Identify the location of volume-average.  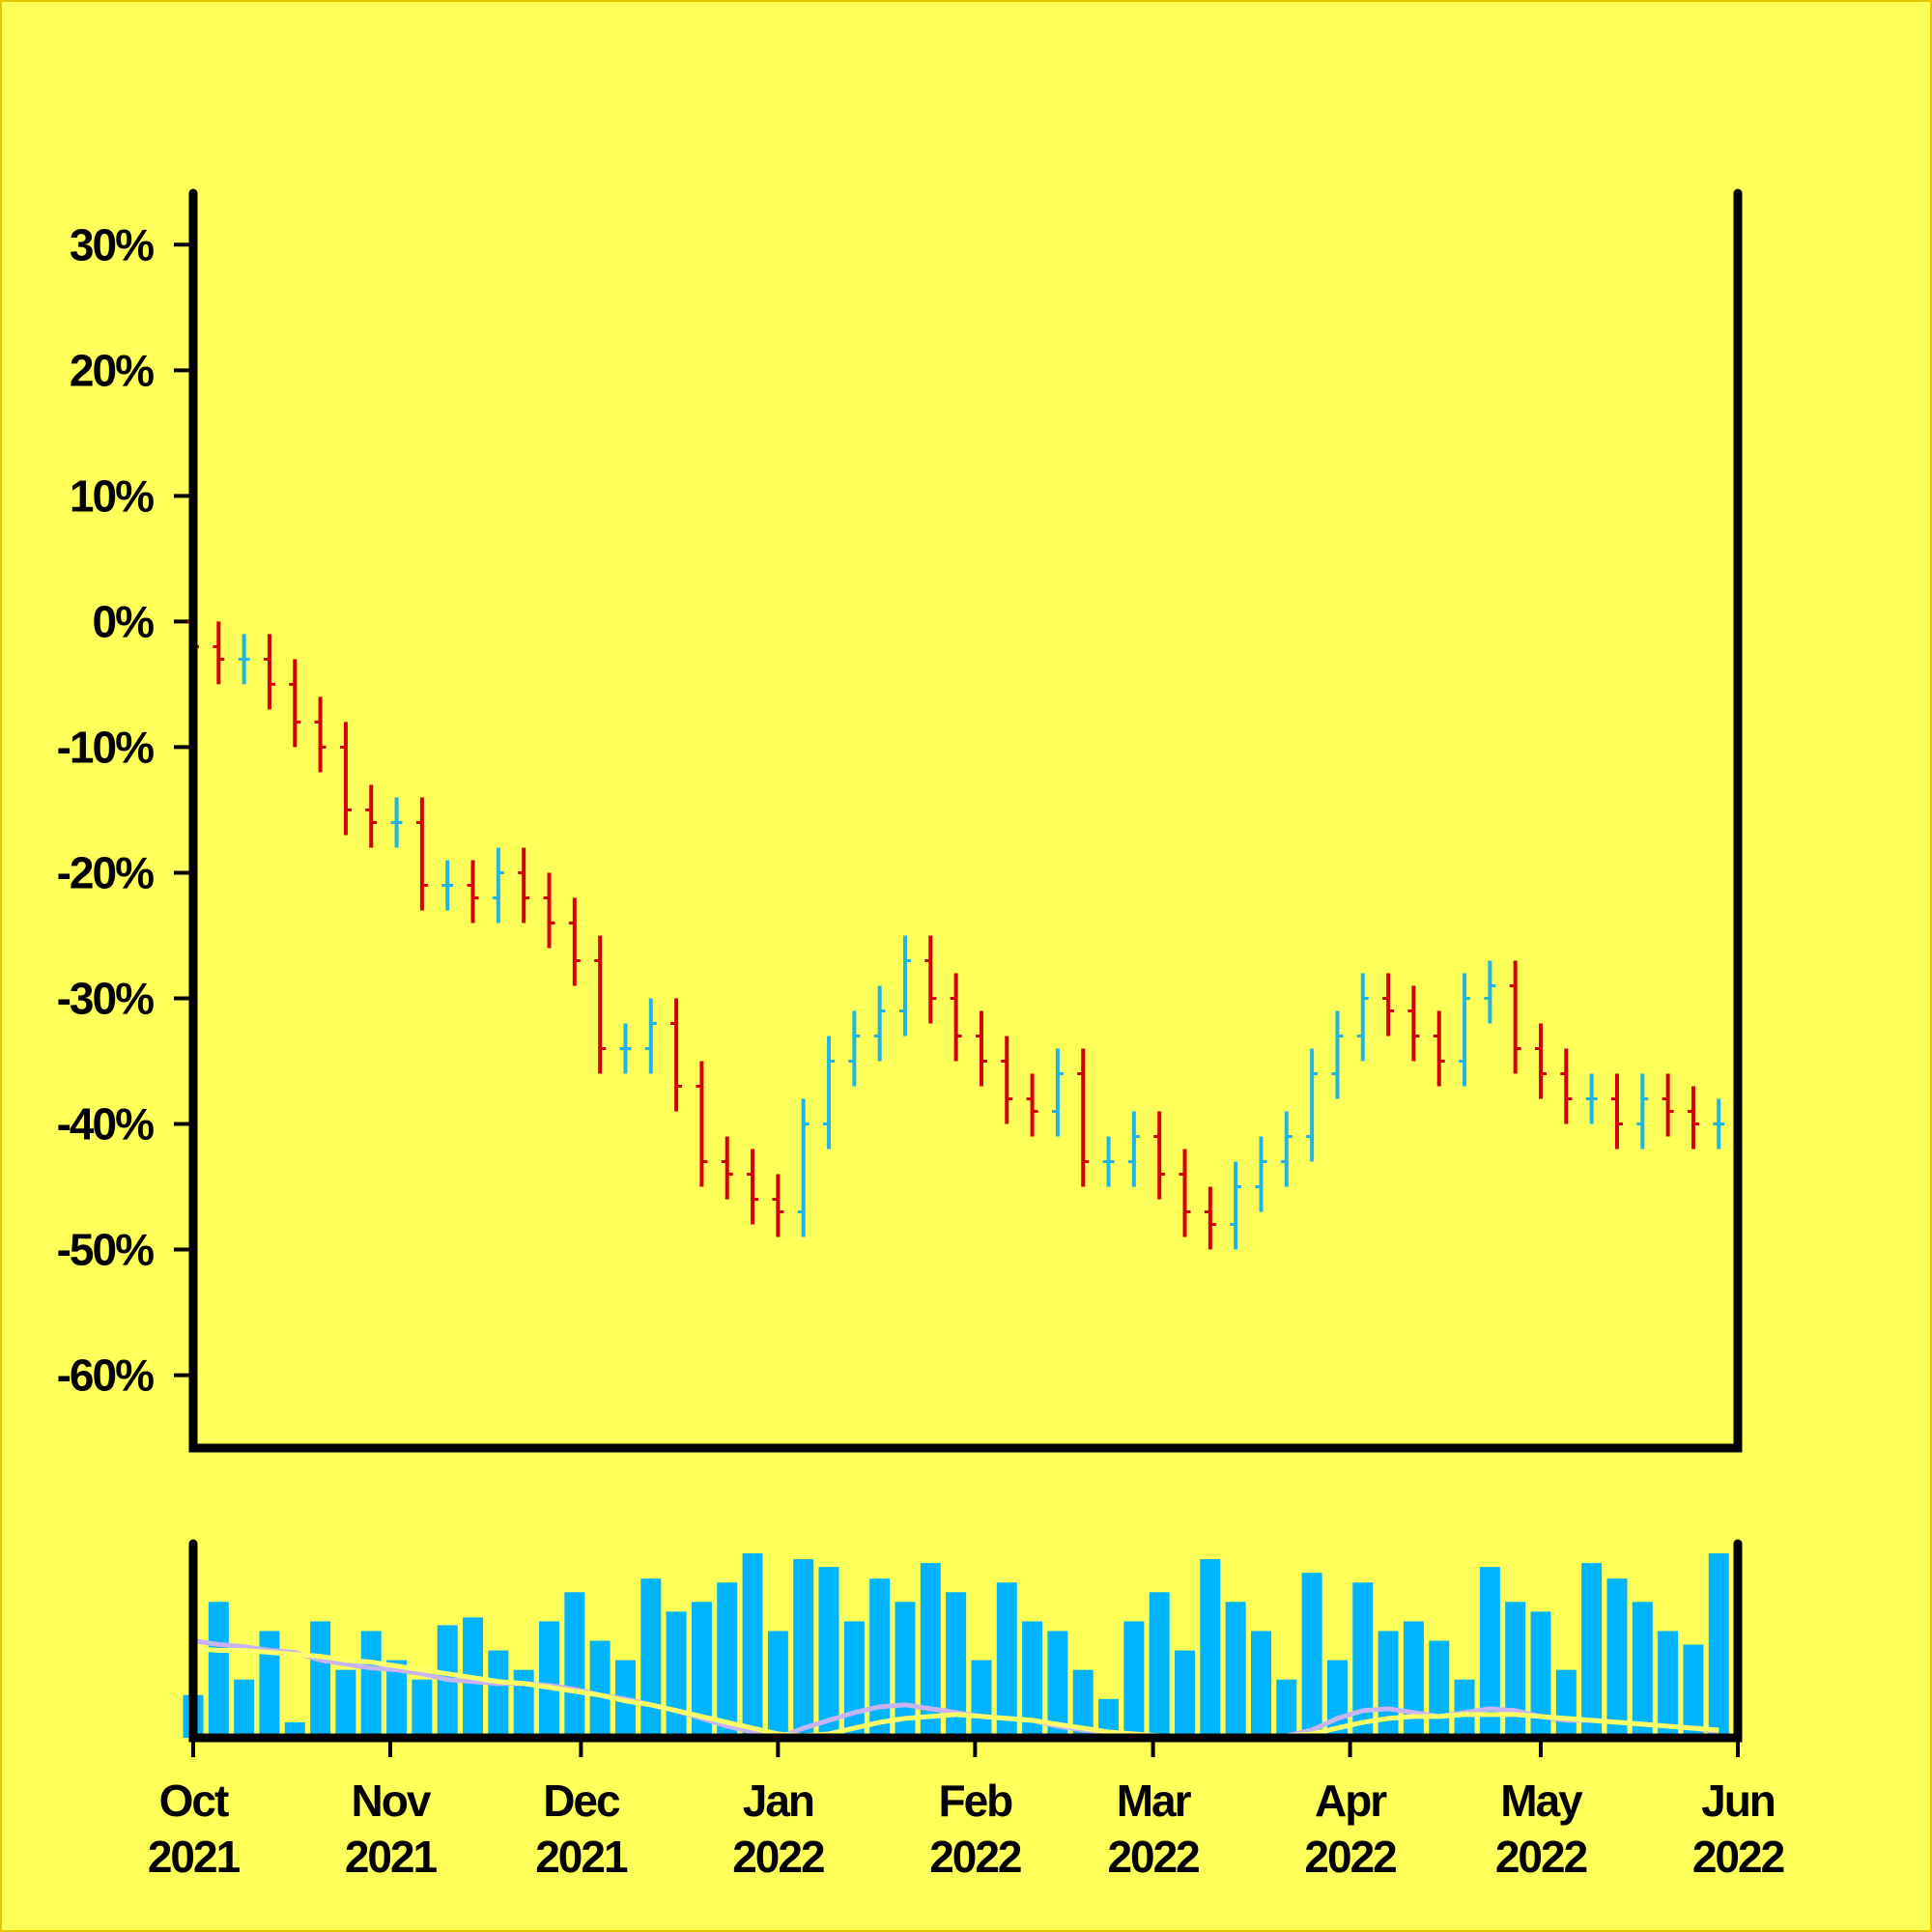
(955, 1693).